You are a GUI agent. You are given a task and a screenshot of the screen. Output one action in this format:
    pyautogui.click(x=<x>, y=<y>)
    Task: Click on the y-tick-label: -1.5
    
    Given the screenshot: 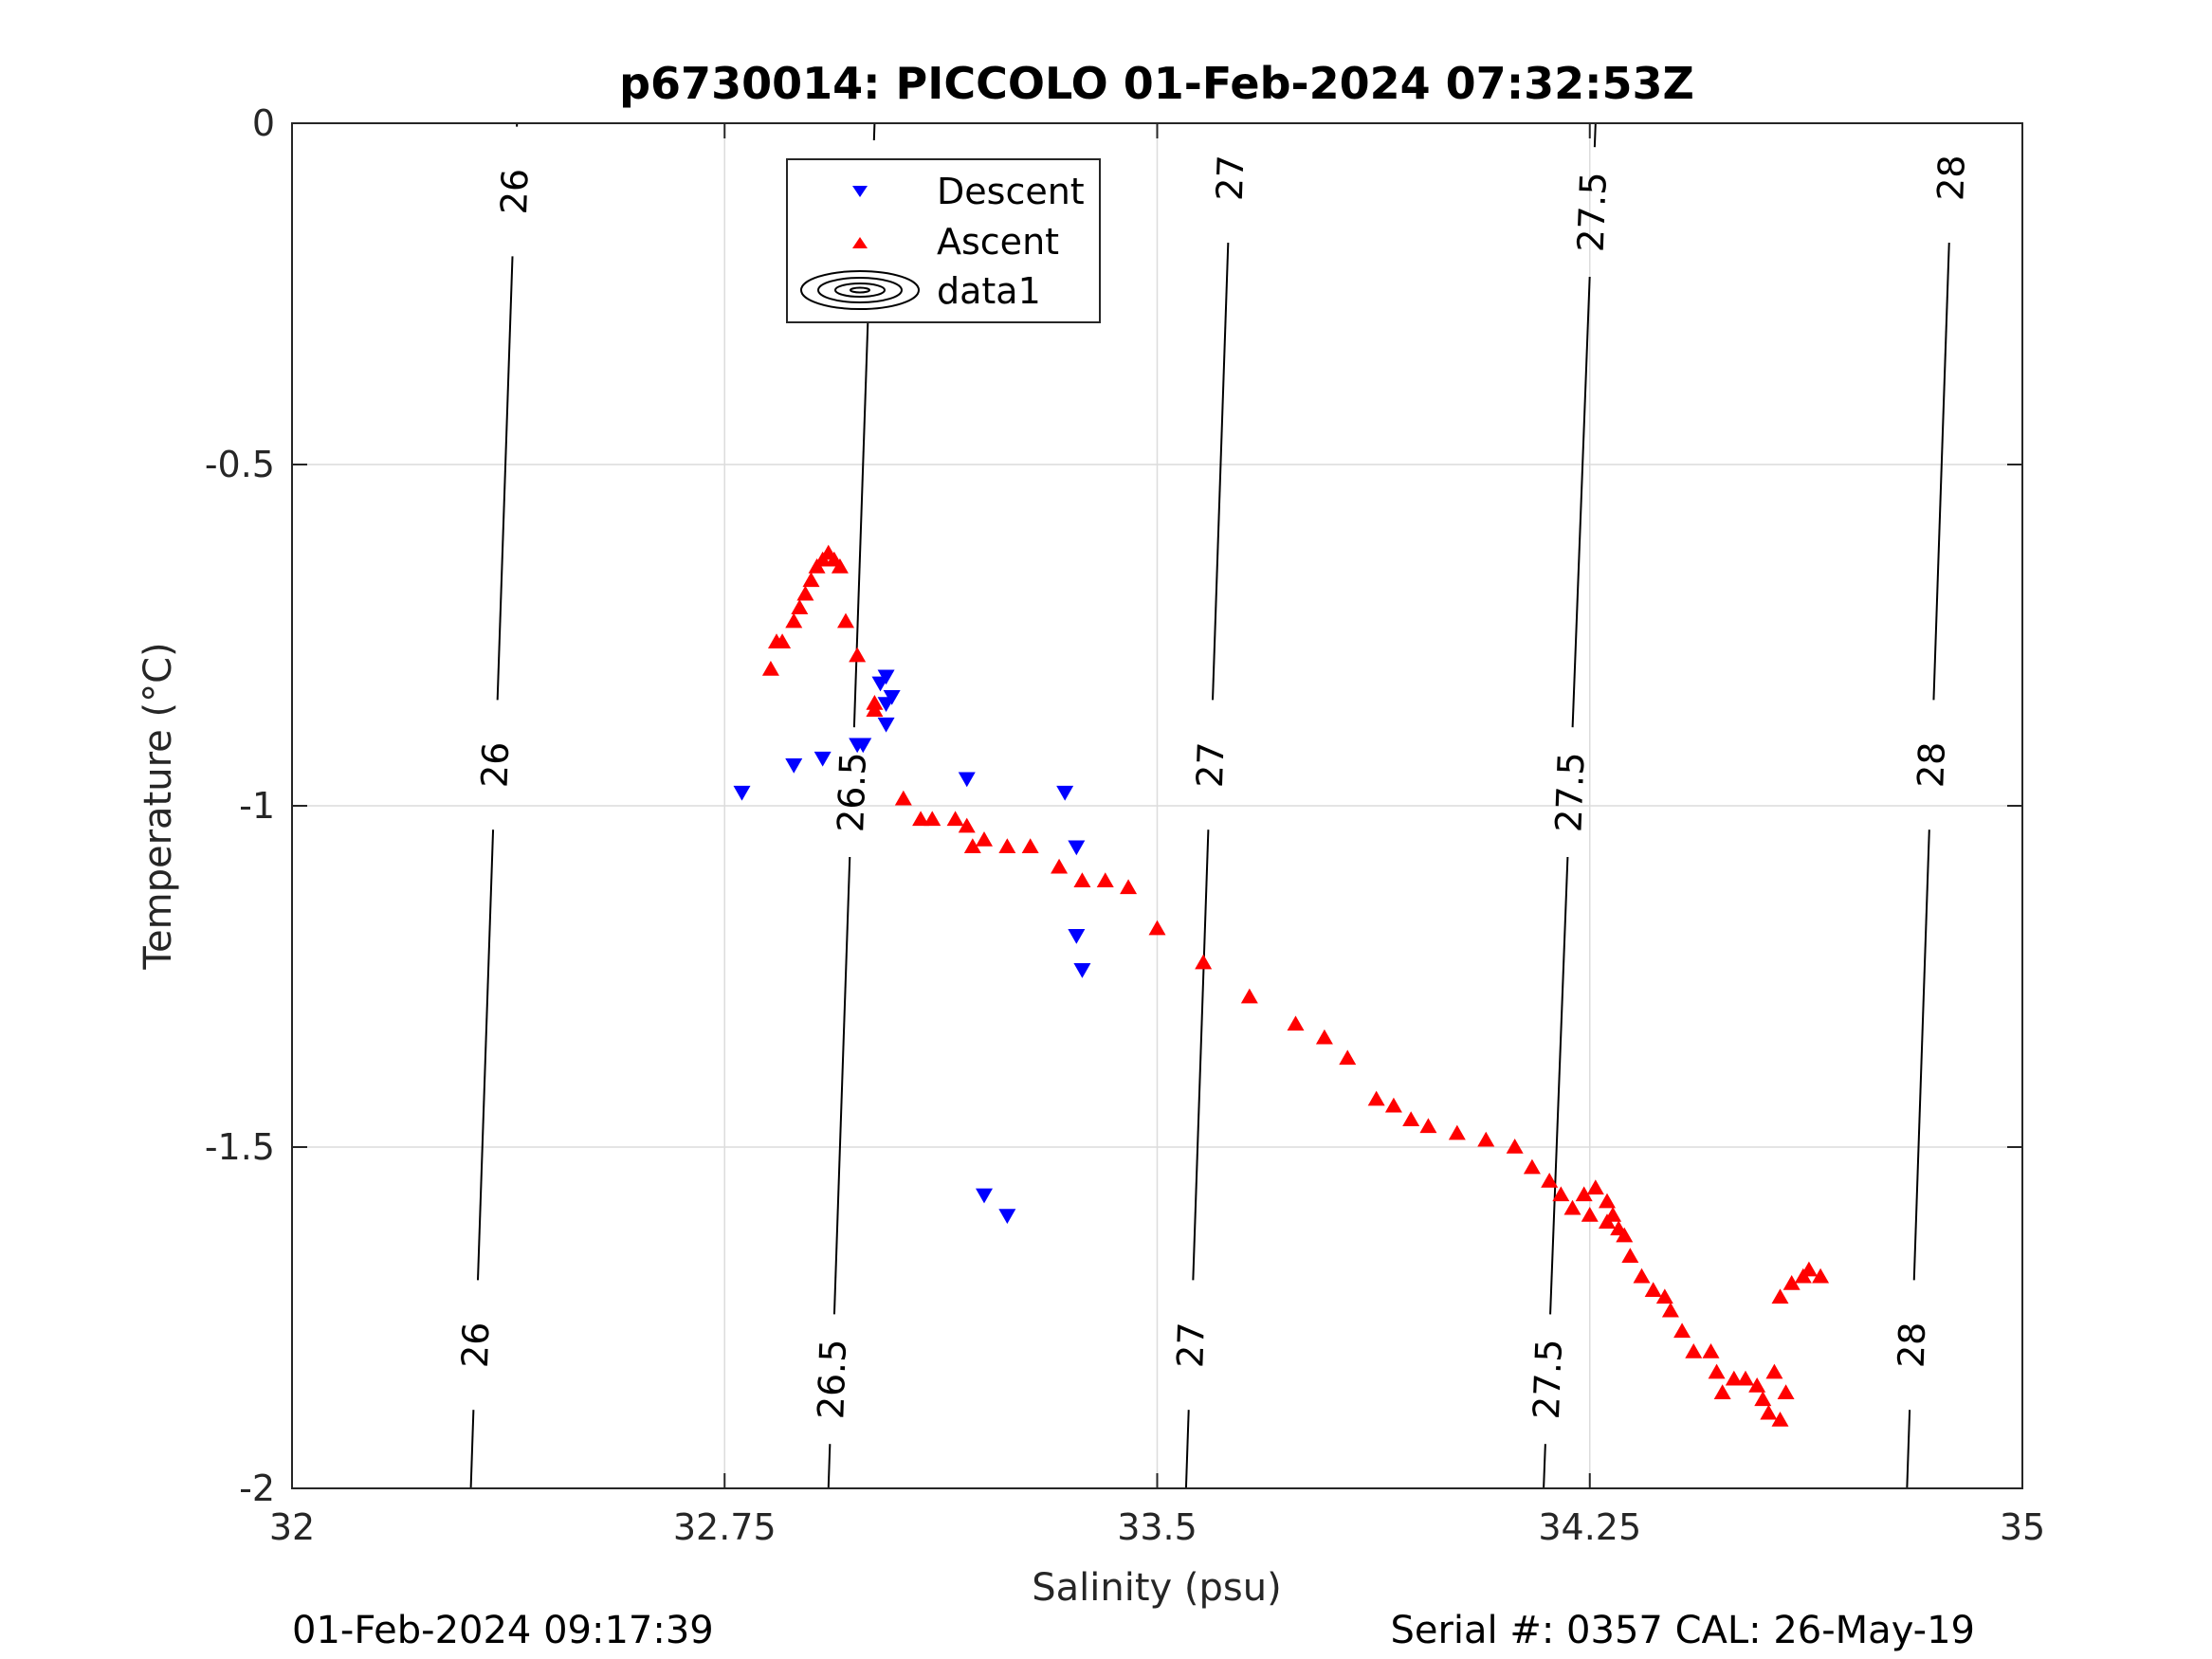 What is the action you would take?
    pyautogui.click(x=240, y=1147)
    